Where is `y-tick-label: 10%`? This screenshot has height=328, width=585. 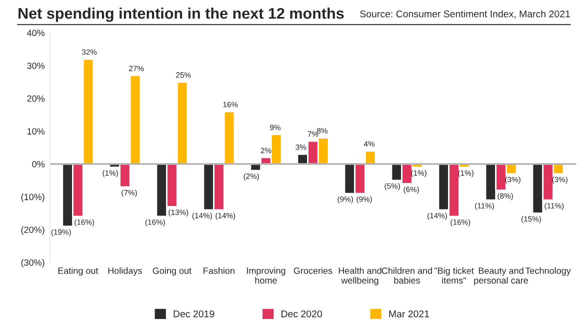 y-tick-label: 10% is located at coordinates (36, 131).